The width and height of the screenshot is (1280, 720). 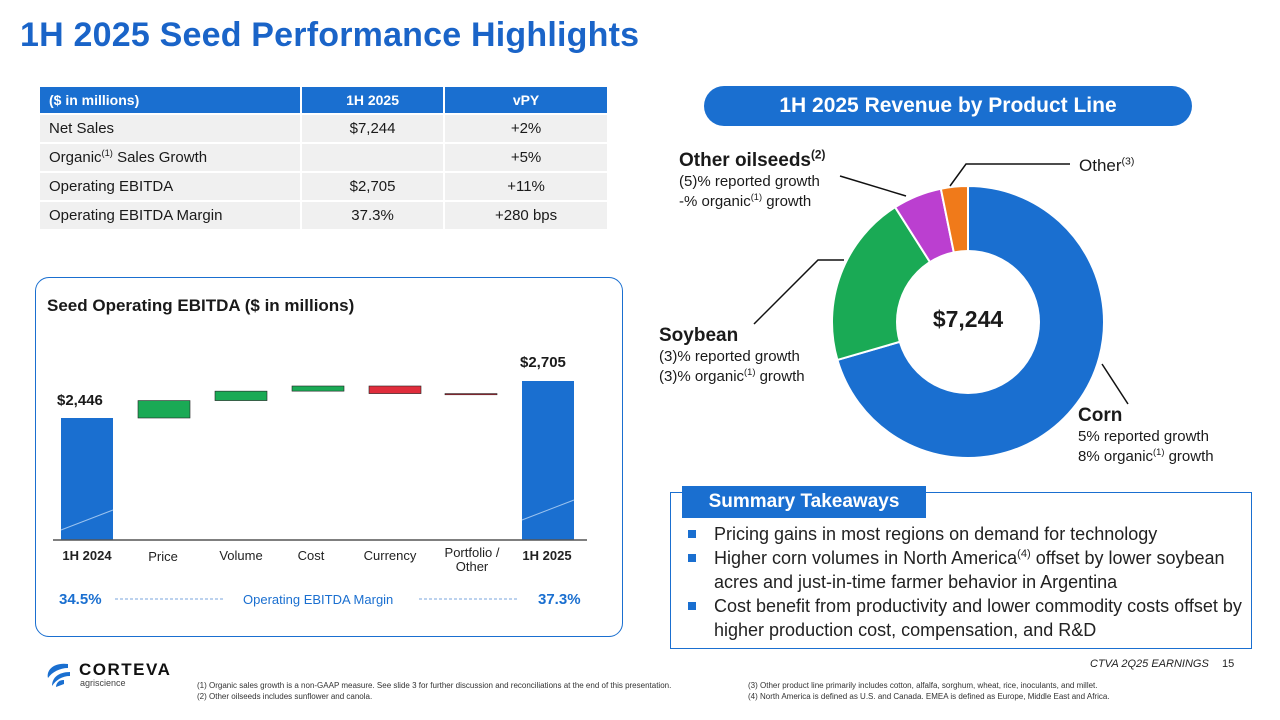 I want to click on table-header-row: ($ in millions) 1H 2025 vPY, so click(x=323, y=100).